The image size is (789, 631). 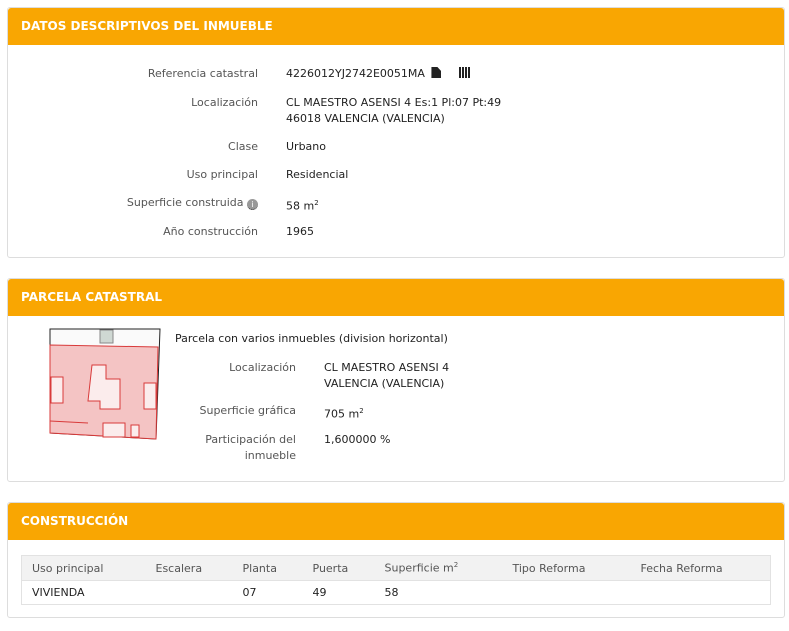 I want to click on parcela-sup-label: Superficie gráfica, so click(x=248, y=410).